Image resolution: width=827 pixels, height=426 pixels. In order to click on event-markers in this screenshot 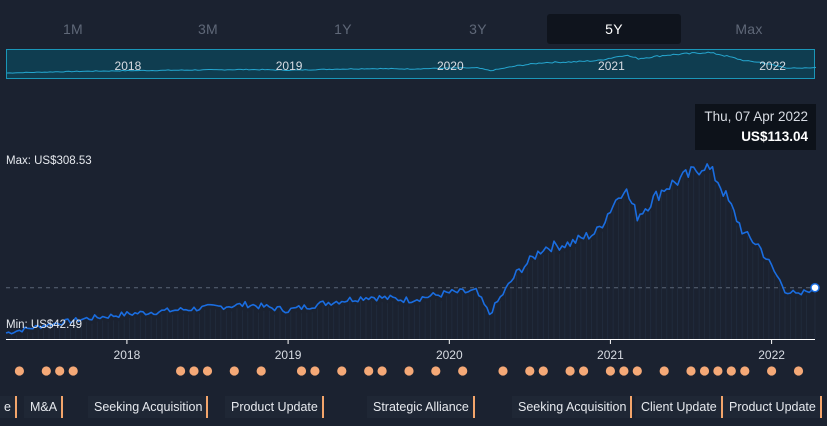, I will do `click(409, 371)`.